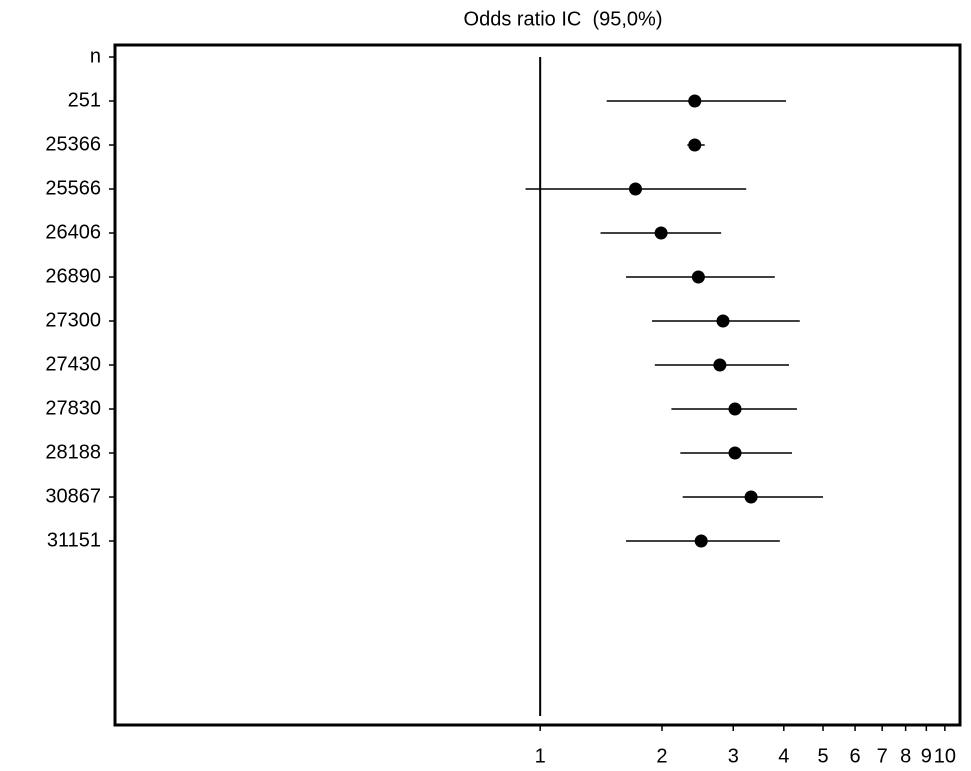 This screenshot has width=971, height=771. What do you see at coordinates (73, 232) in the screenshot?
I see `y-tick-label: 26406` at bounding box center [73, 232].